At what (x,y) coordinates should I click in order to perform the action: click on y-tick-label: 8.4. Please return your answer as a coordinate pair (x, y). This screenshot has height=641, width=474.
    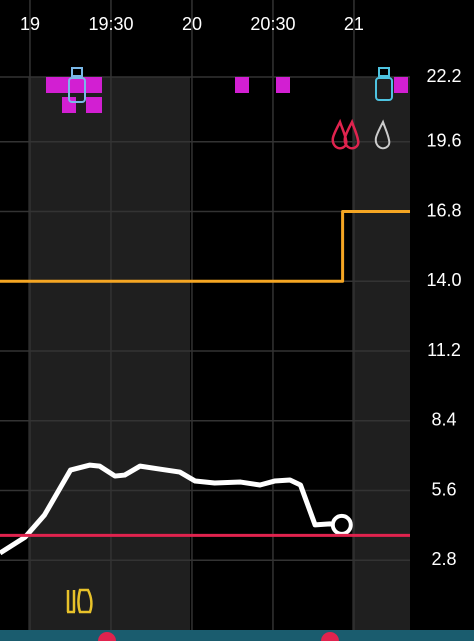
    Looking at the image, I should click on (443, 420).